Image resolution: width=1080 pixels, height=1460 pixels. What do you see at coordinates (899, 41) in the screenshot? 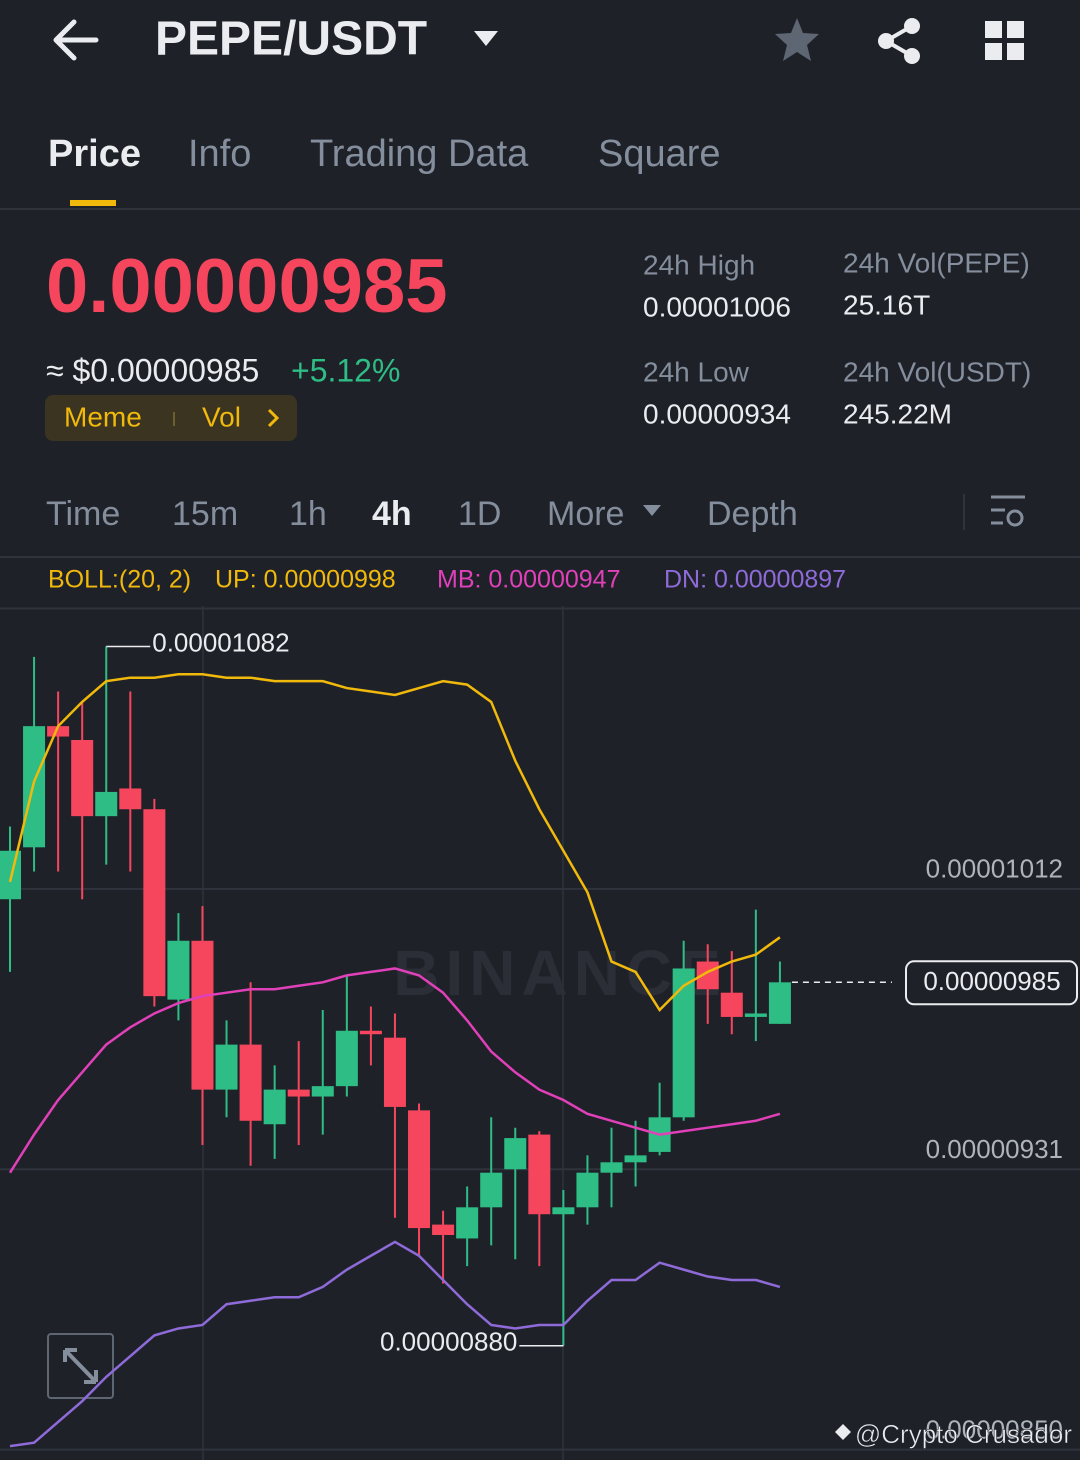
I see `share-icon` at bounding box center [899, 41].